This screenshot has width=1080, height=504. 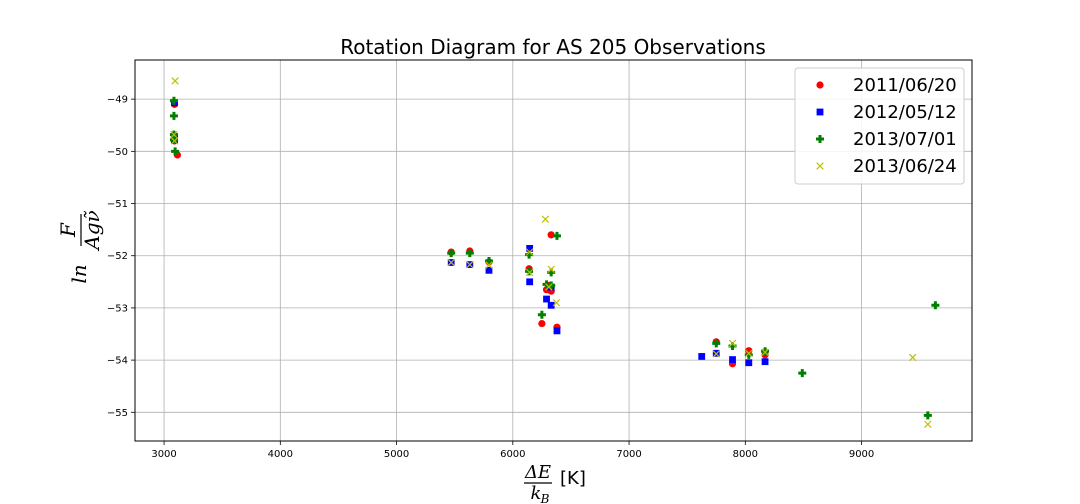 I want to click on x-axis-label-denominator: k, so click(x=536, y=493).